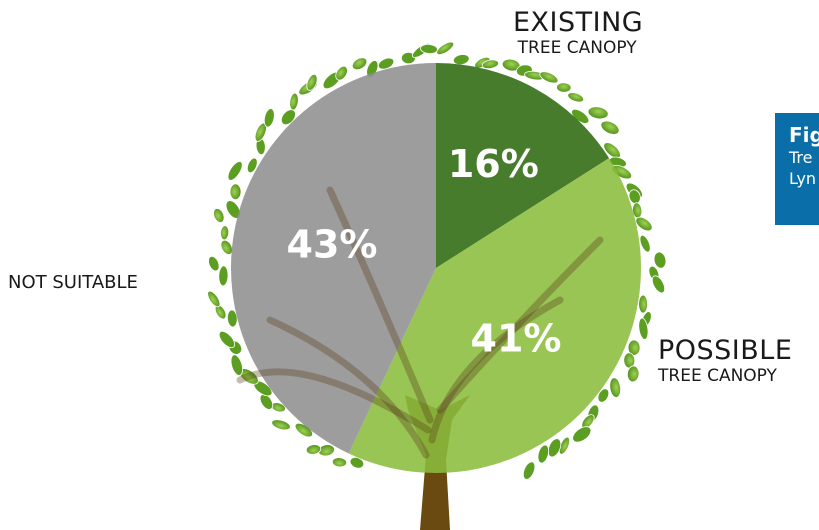  What do you see at coordinates (801, 157) in the screenshot?
I see `figure-caption-line-1: Tre` at bounding box center [801, 157].